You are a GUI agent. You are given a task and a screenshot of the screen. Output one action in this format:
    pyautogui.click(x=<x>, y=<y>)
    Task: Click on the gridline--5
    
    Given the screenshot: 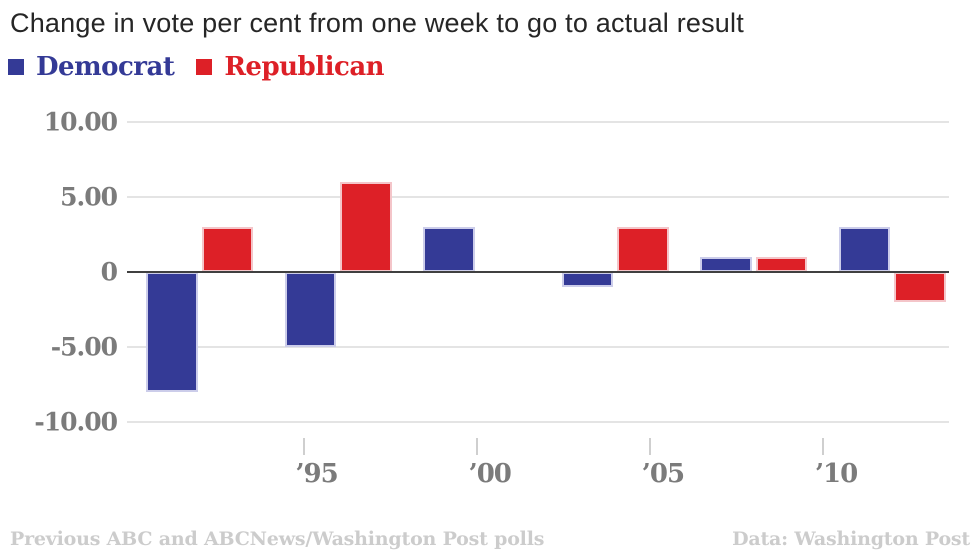 What is the action you would take?
    pyautogui.click(x=538, y=346)
    